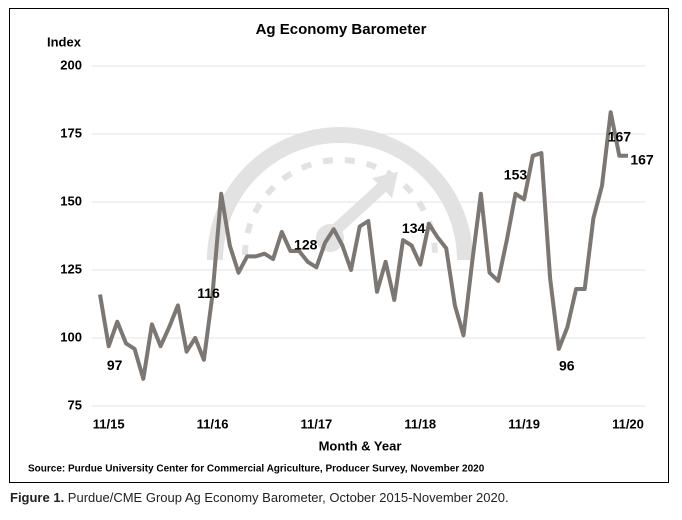 The height and width of the screenshot is (520, 682). What do you see at coordinates (628, 423) in the screenshot?
I see `x-tick-label: 11/20` at bounding box center [628, 423].